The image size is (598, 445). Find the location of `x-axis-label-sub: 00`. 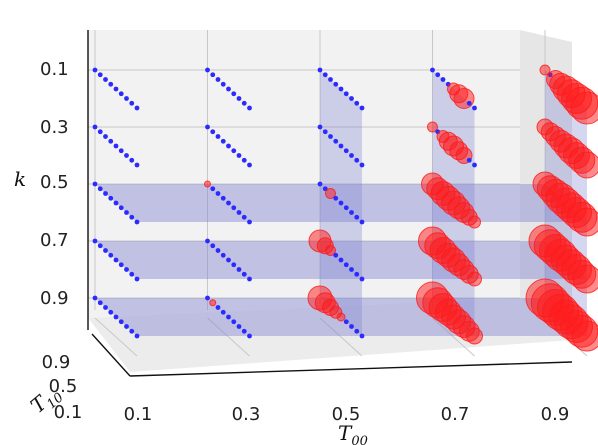

x-axis-label-sub: 00 is located at coordinates (359, 439).